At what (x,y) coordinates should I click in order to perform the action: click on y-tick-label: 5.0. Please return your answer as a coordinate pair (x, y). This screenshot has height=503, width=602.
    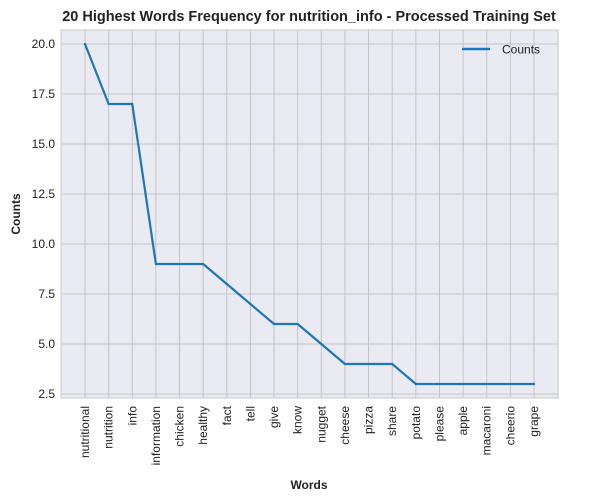
    Looking at the image, I should click on (46, 344).